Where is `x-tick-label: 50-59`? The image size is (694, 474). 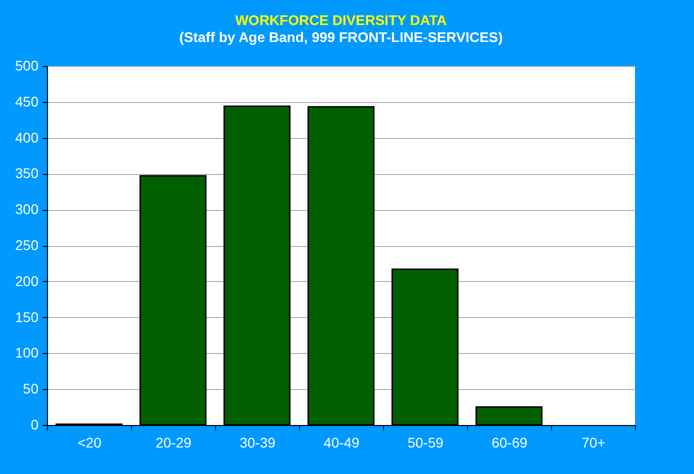 x-tick-label: 50-59 is located at coordinates (426, 442).